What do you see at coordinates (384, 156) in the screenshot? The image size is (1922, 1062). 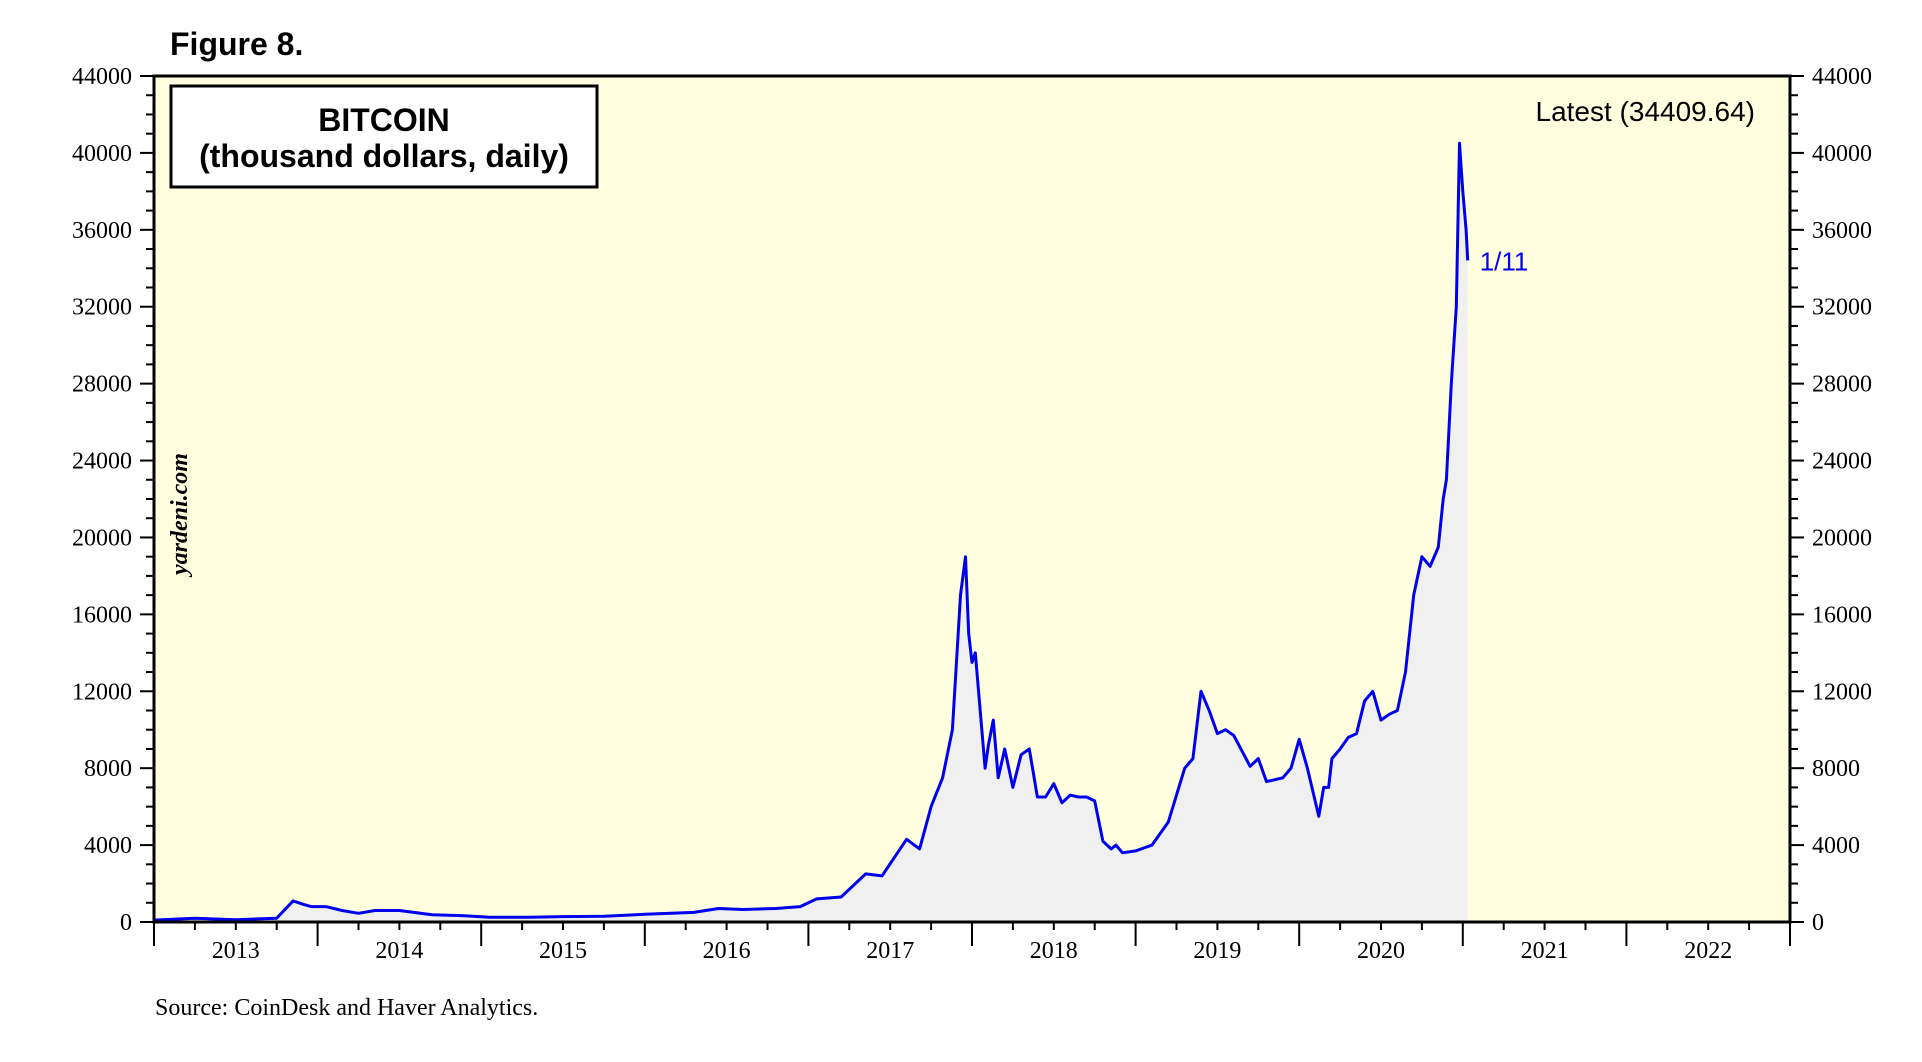 I see `chart-subtitle: (thousand dollars, daily)` at bounding box center [384, 156].